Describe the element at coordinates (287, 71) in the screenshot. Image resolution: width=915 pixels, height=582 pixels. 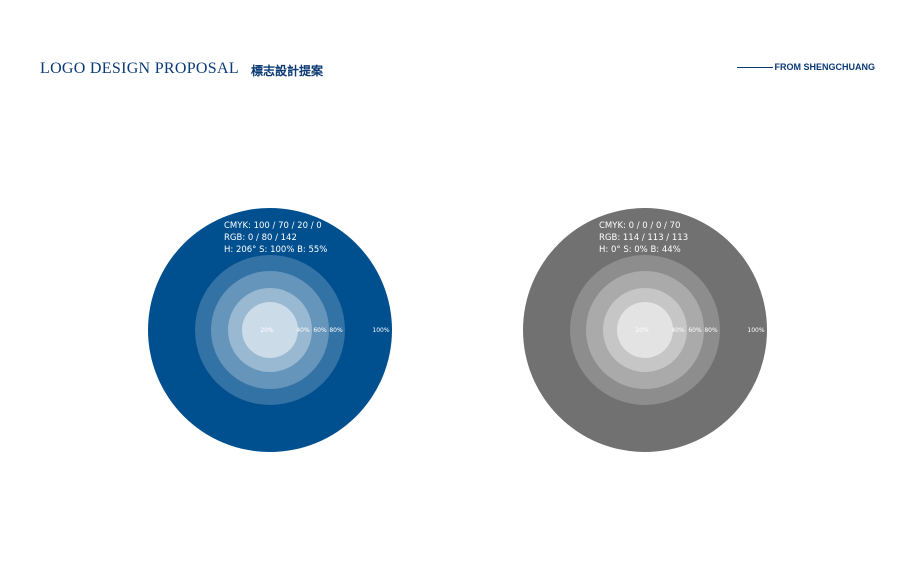
I see `page-subtitle-cn: 標志設計提案` at that location.